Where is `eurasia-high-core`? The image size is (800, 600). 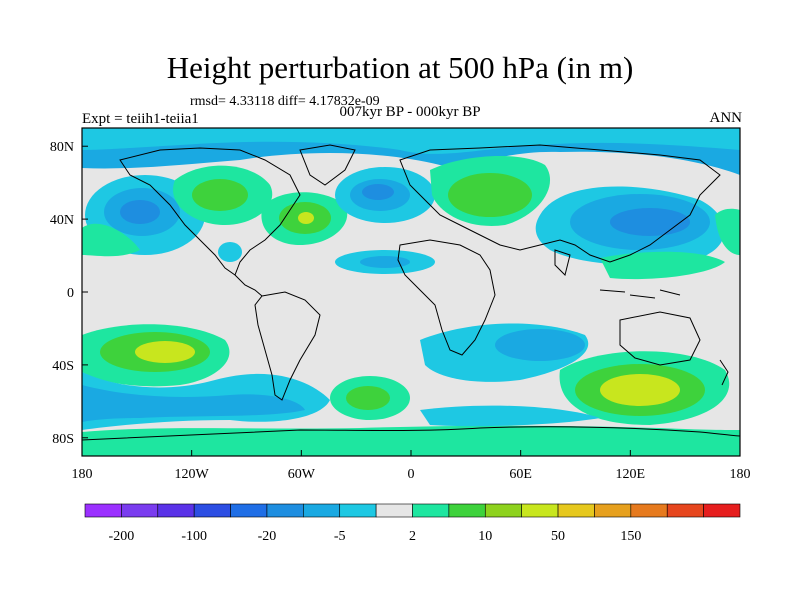
eurasia-high-core is located at coordinates (490, 195).